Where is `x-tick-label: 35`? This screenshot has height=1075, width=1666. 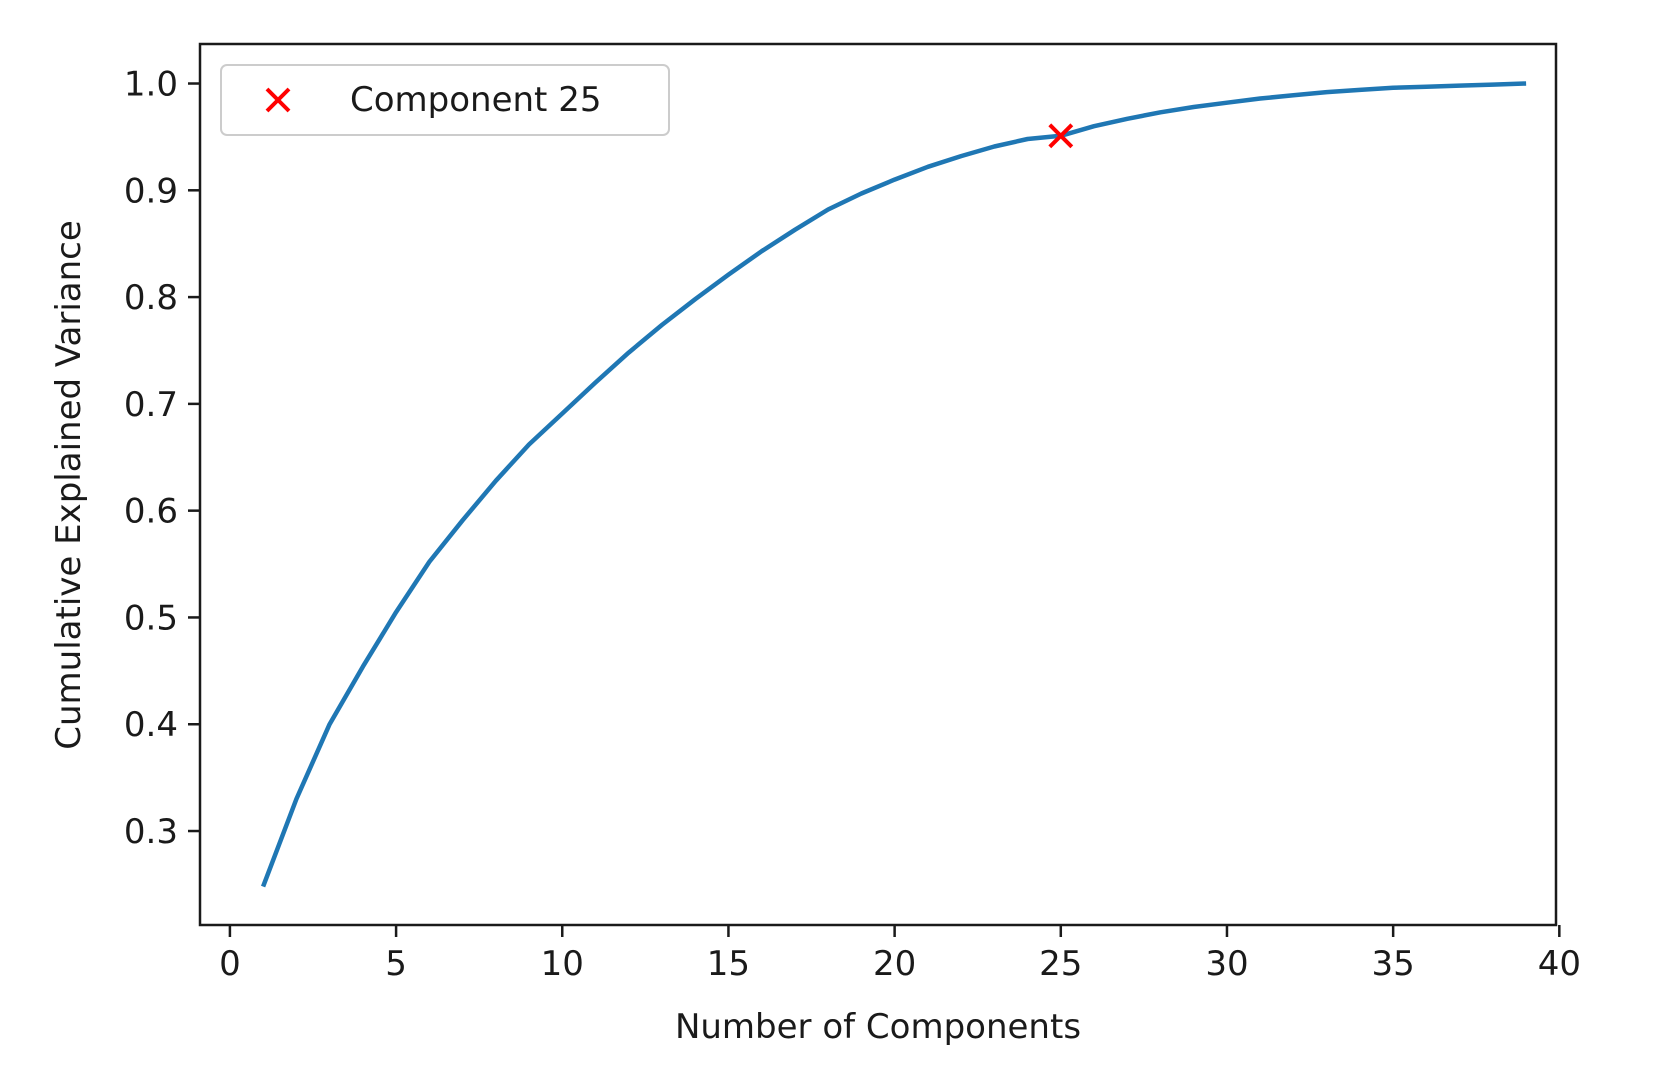 x-tick-label: 35 is located at coordinates (1393, 964).